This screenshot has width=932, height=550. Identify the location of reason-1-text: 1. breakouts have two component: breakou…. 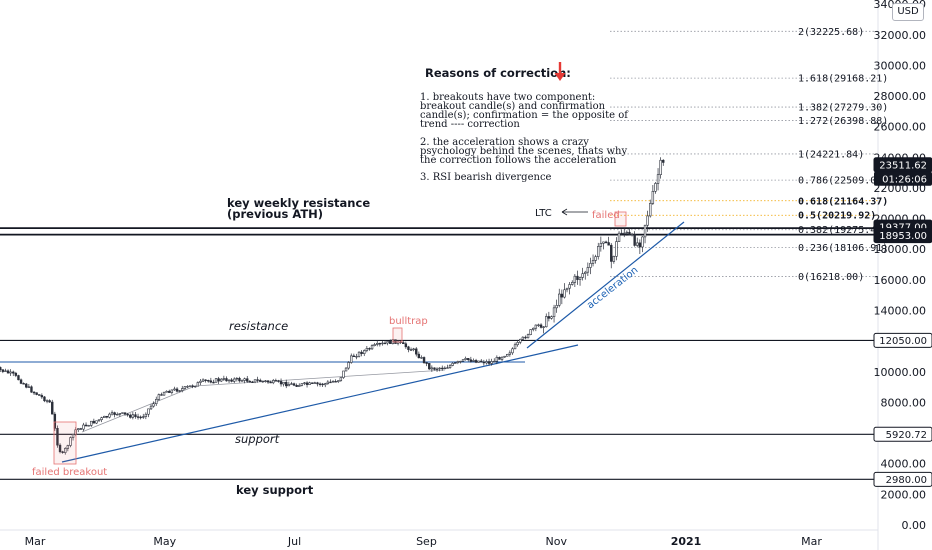
(525, 111).